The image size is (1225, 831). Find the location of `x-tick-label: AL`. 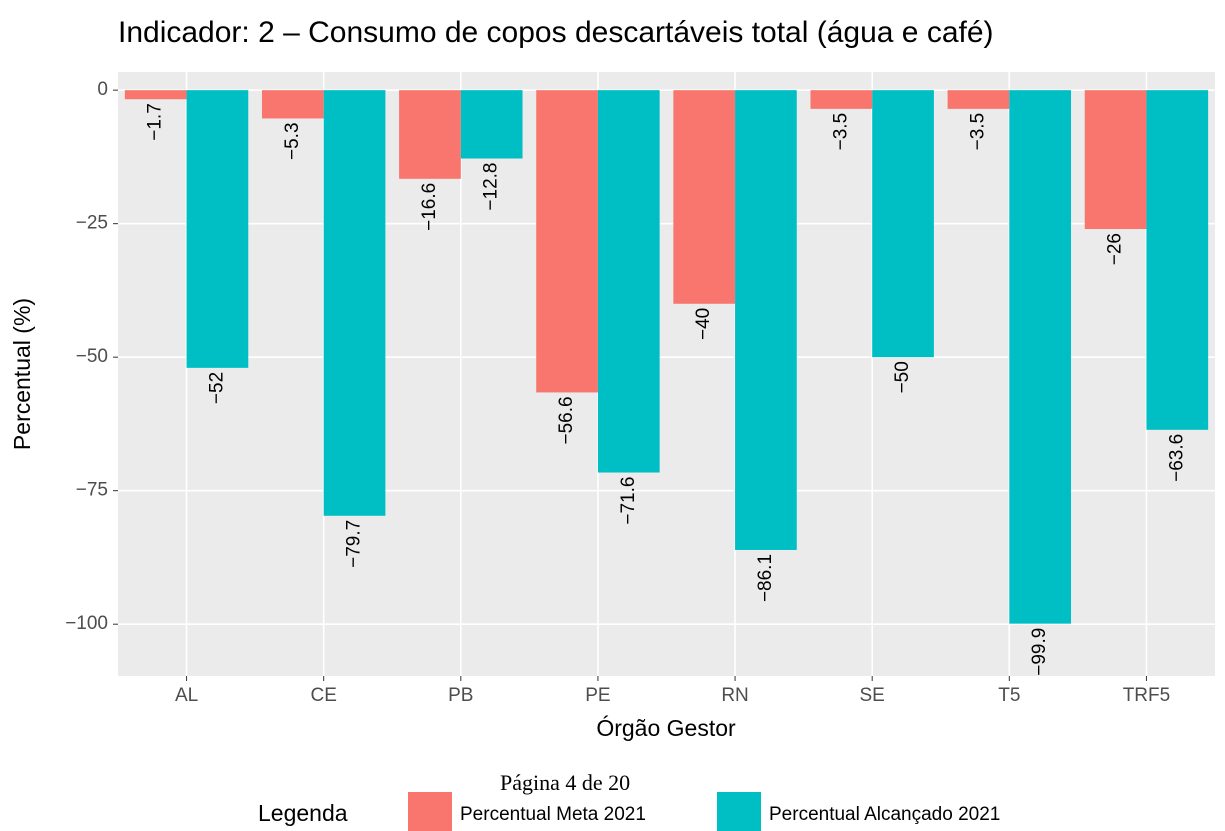

x-tick-label: AL is located at coordinates (186, 695).